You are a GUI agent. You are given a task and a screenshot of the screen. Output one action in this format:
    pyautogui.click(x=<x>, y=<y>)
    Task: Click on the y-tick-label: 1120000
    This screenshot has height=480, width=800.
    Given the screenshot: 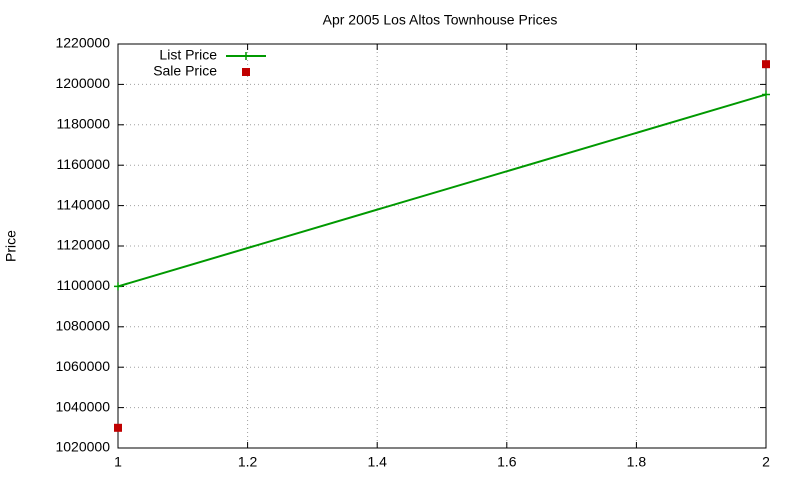 What is the action you would take?
    pyautogui.click(x=84, y=245)
    